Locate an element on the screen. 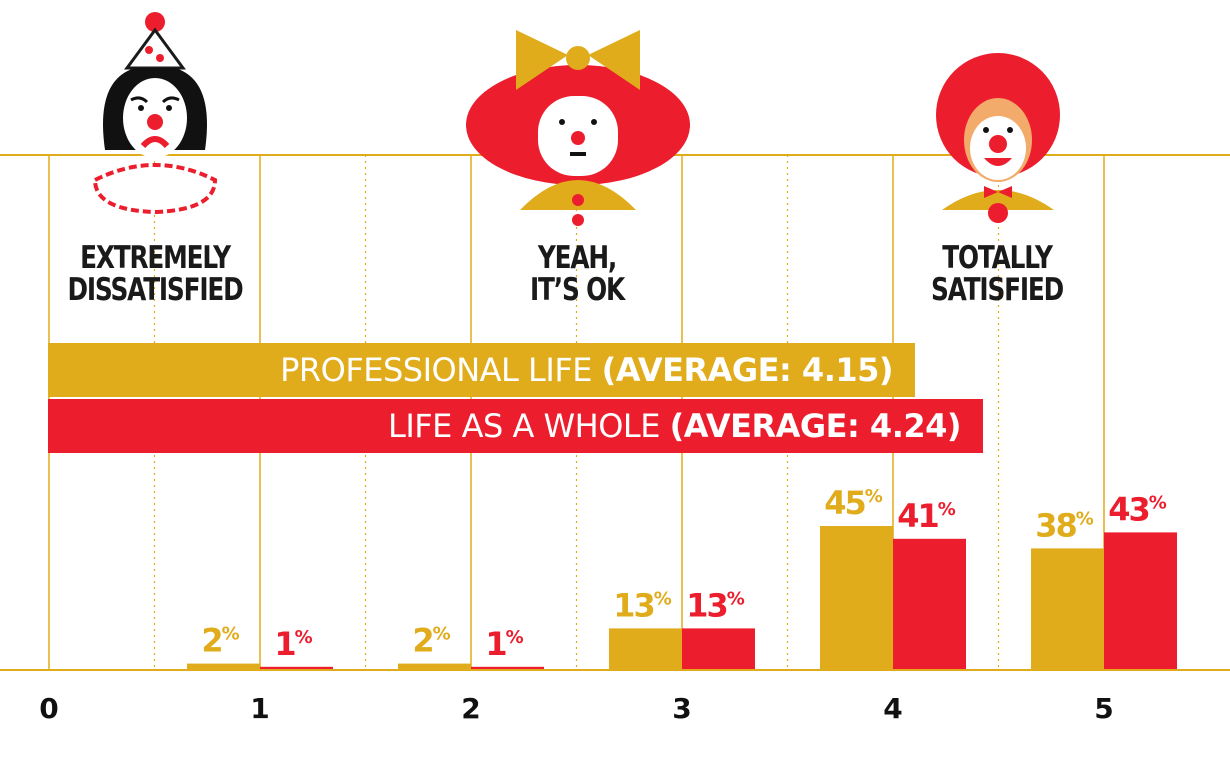 Image resolution: width=1230 pixels, height=772 pixels. legend-professional-life-label: PROFESSIONAL LIFE is located at coordinates (436, 370).